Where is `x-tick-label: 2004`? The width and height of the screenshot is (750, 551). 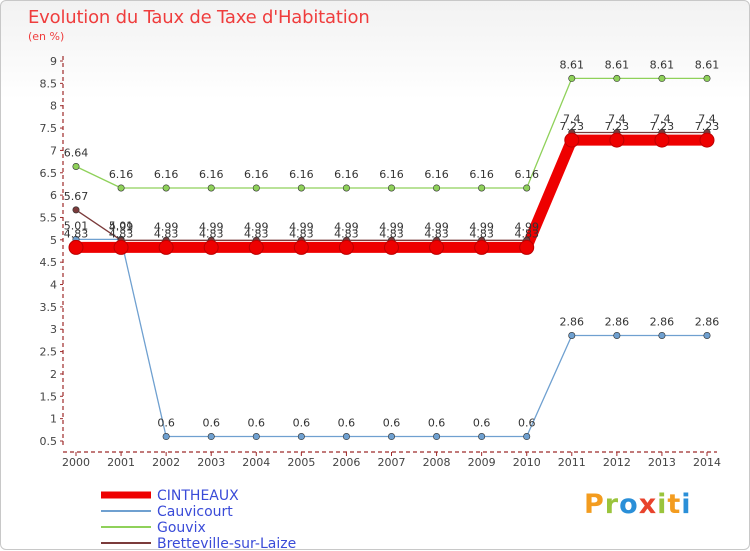
x-tick-label: 2004 is located at coordinates (256, 462).